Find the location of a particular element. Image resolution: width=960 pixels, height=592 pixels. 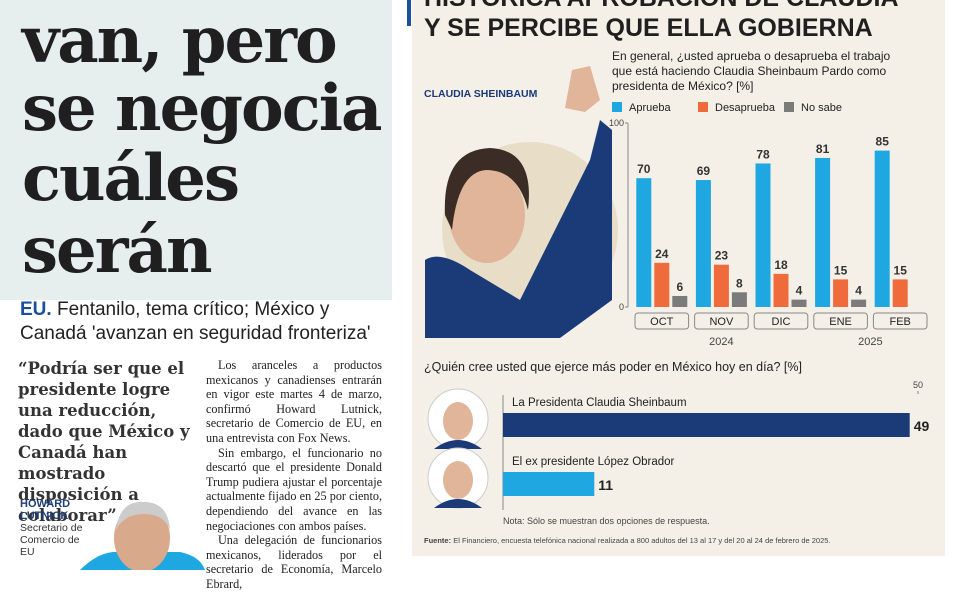

value-label: 78 is located at coordinates (763, 154).